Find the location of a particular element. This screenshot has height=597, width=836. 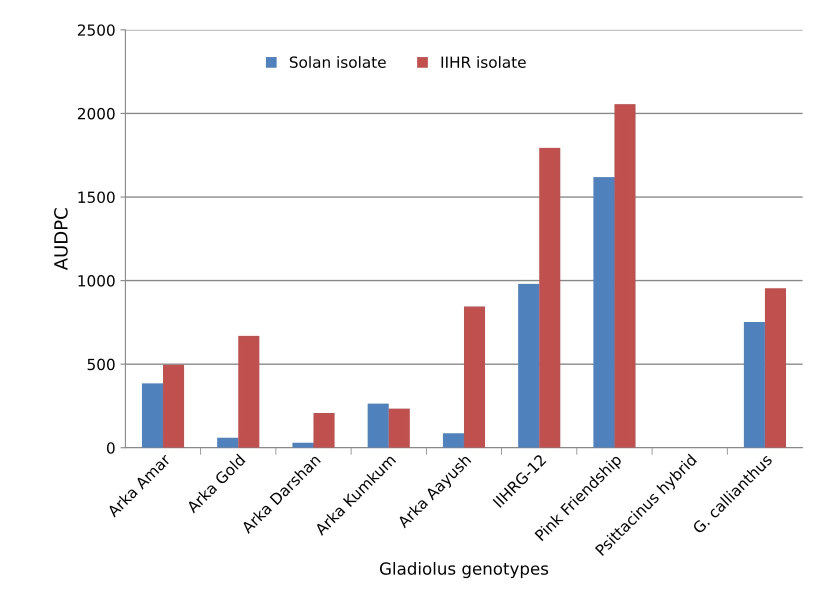

y-tick-label: 1500 is located at coordinates (96, 197).